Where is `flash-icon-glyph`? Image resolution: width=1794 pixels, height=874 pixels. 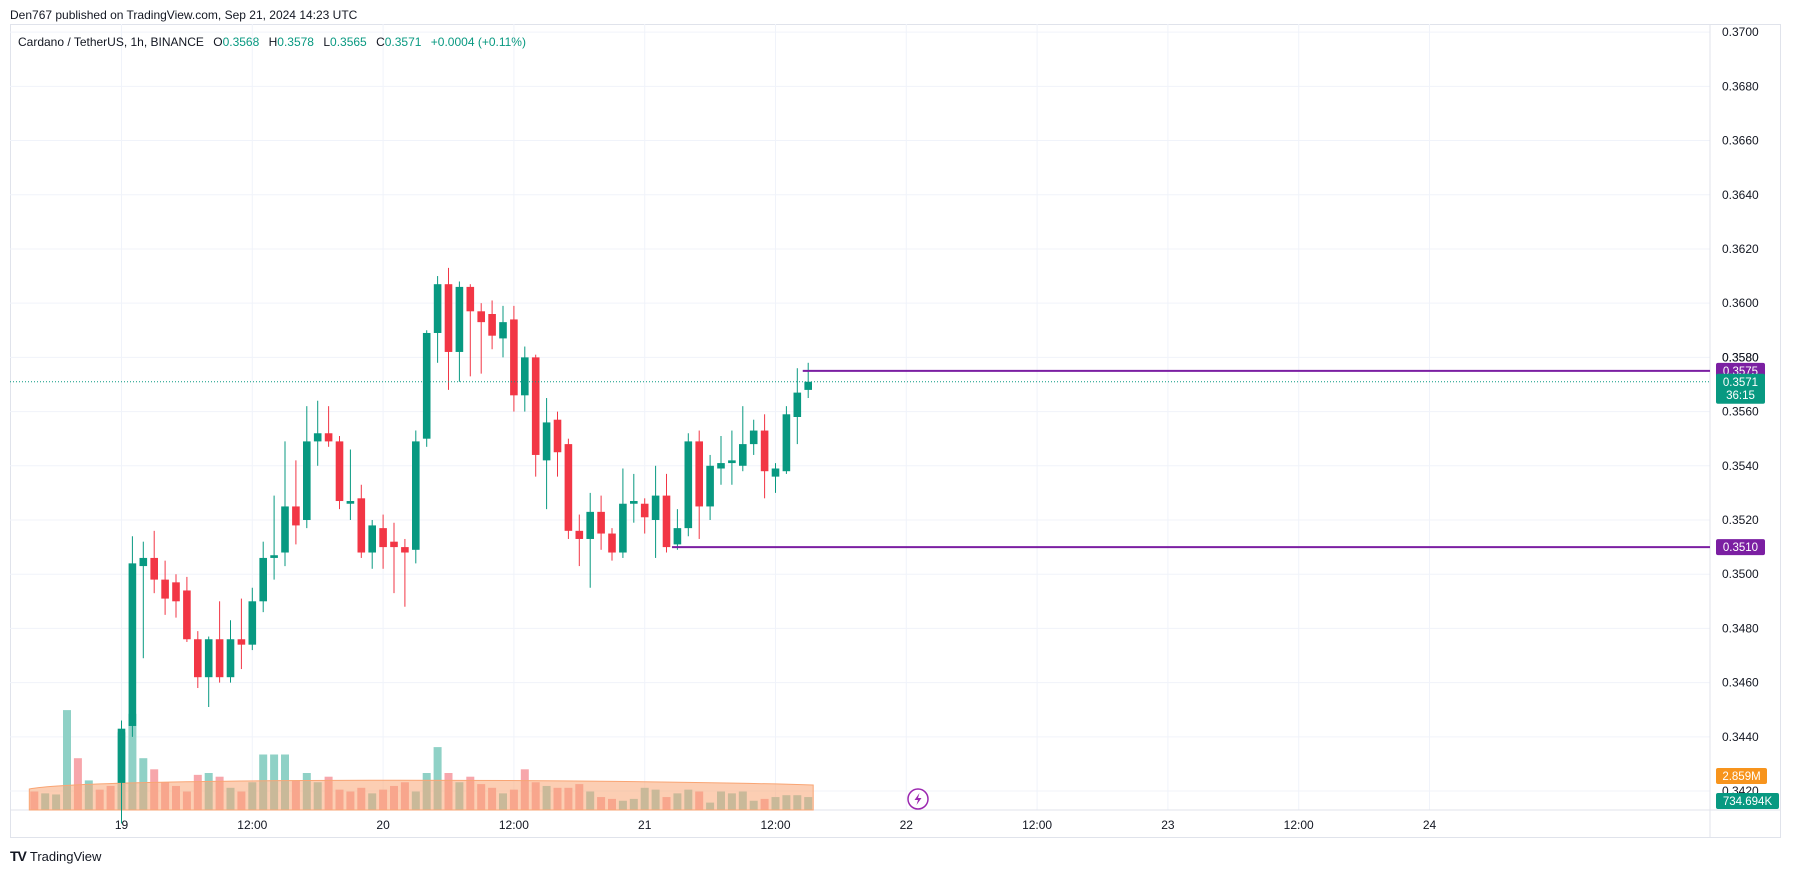
flash-icon-glyph is located at coordinates (918, 799).